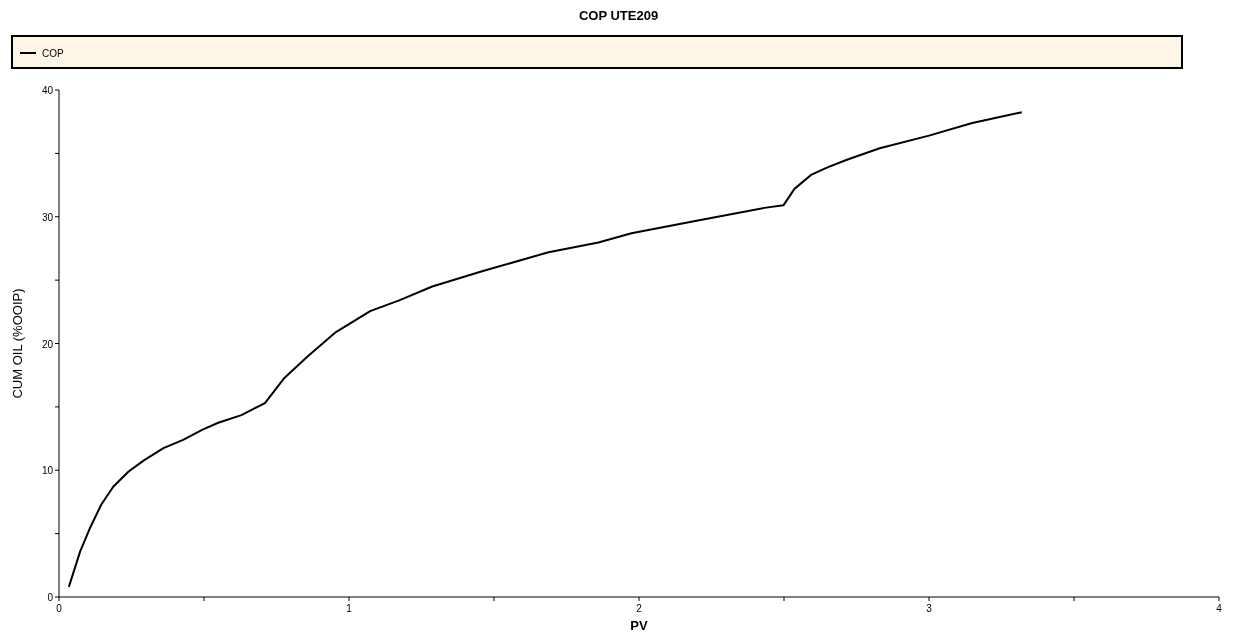 Image resolution: width=1237 pixels, height=642 pixels. What do you see at coordinates (59, 608) in the screenshot?
I see `x-tick-label: 0` at bounding box center [59, 608].